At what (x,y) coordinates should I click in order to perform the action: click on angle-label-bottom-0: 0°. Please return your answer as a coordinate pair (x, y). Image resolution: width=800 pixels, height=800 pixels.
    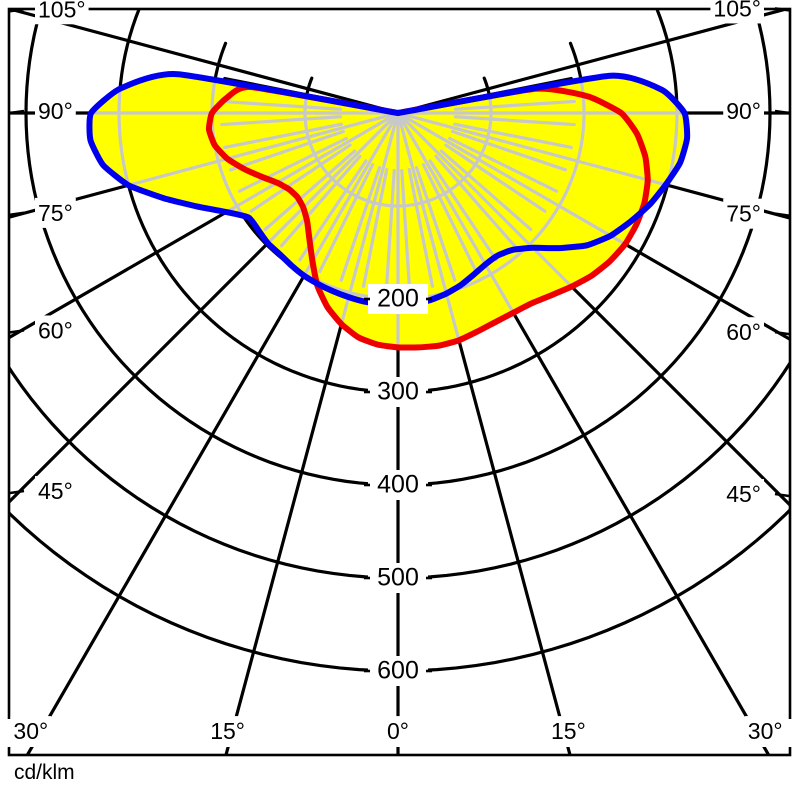
    Looking at the image, I should click on (398, 731).